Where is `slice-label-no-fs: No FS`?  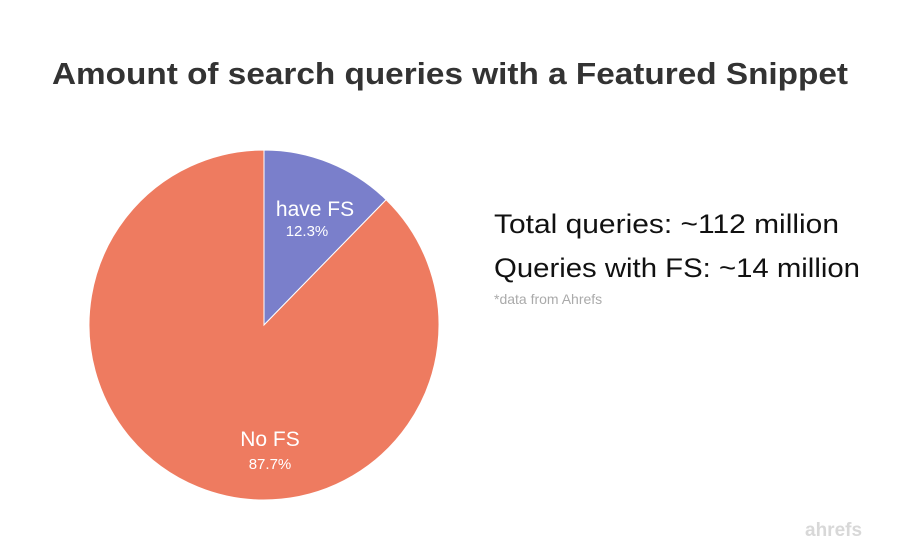 slice-label-no-fs: No FS is located at coordinates (270, 439).